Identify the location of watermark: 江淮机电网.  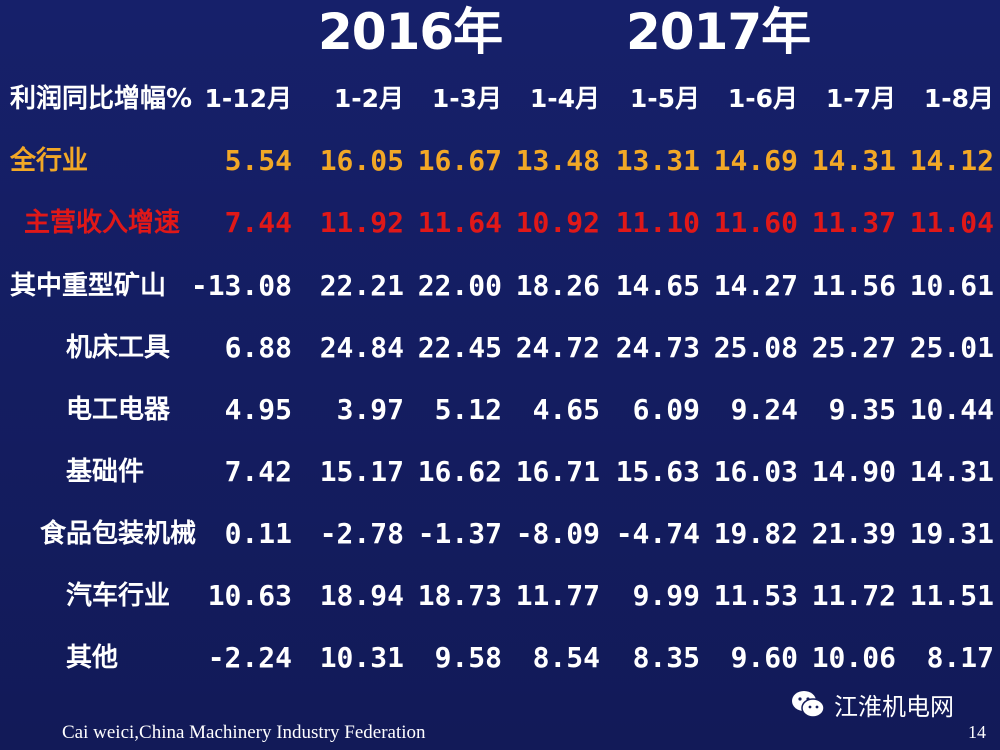
(872, 704).